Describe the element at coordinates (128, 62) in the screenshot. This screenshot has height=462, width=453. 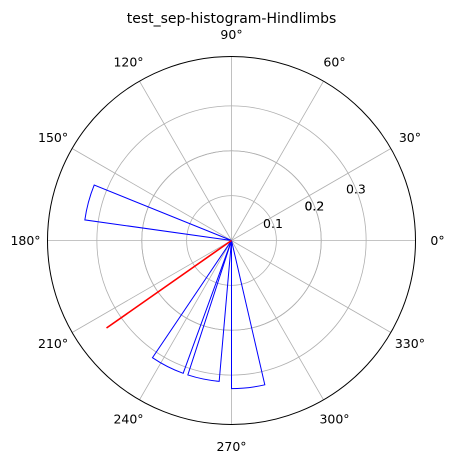
I see `angle-tick-label-4: 120°` at that location.